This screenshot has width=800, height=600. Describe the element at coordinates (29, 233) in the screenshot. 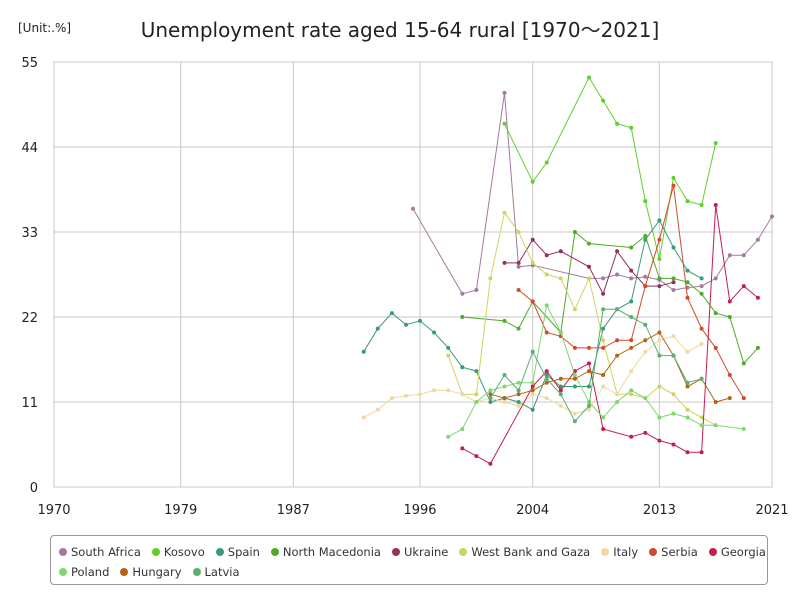

I see `y-tick-label: 33` at that location.